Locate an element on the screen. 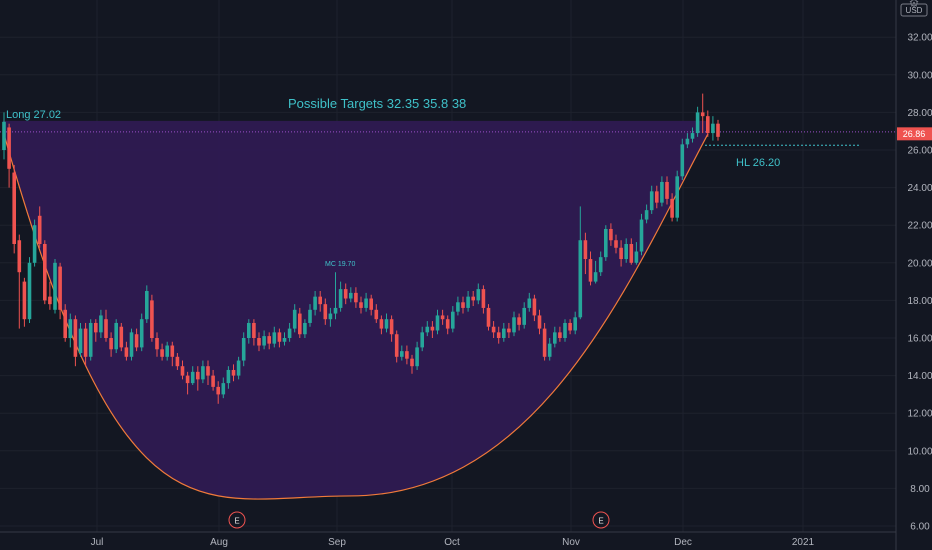 The height and width of the screenshot is (550, 932). y-tick-label: 26.00 is located at coordinates (919, 151).